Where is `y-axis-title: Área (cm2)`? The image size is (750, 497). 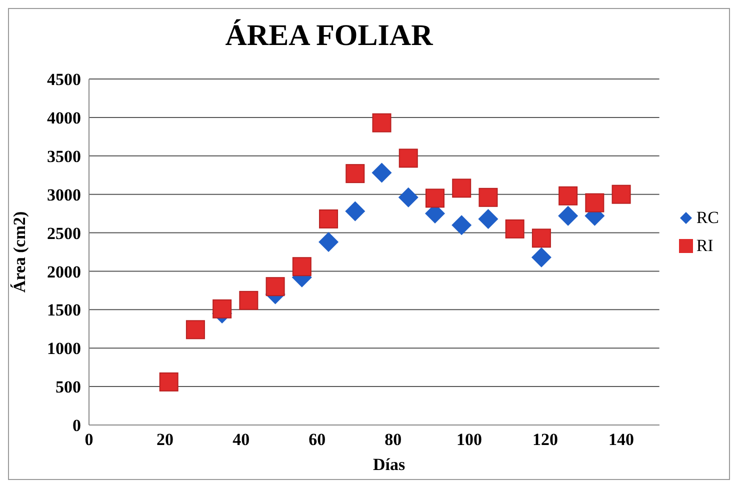
y-axis-title: Área (cm2) is located at coordinates (20, 252).